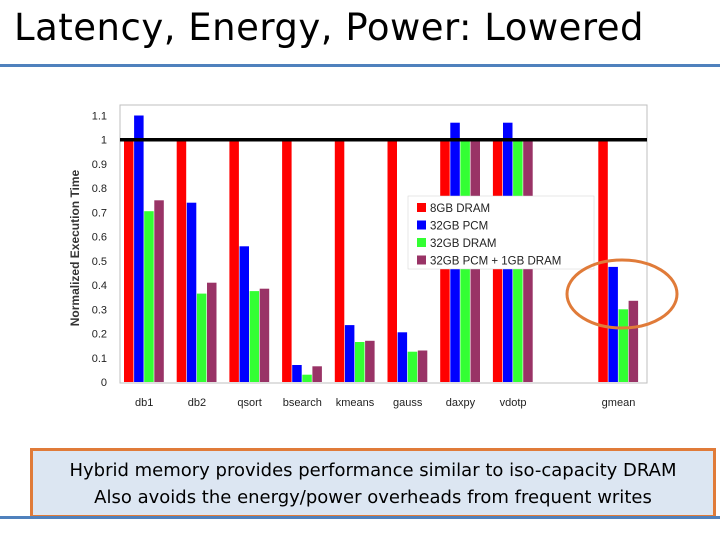  What do you see at coordinates (408, 403) in the screenshot?
I see `x-tick-label: gauss` at bounding box center [408, 403].